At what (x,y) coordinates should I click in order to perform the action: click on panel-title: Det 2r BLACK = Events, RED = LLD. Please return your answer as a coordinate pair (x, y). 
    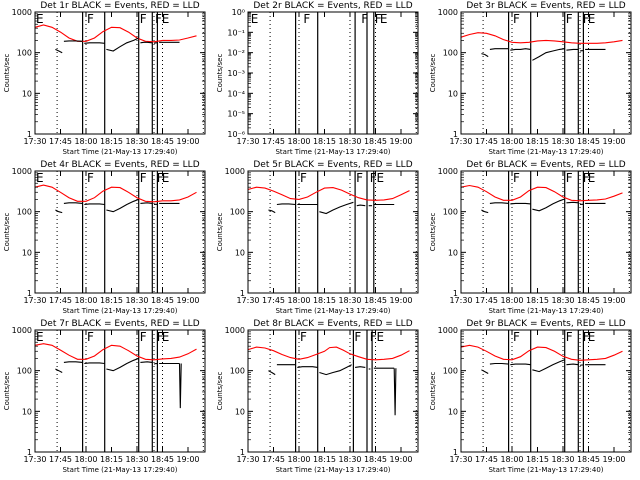
    Looking at the image, I should click on (332, 6).